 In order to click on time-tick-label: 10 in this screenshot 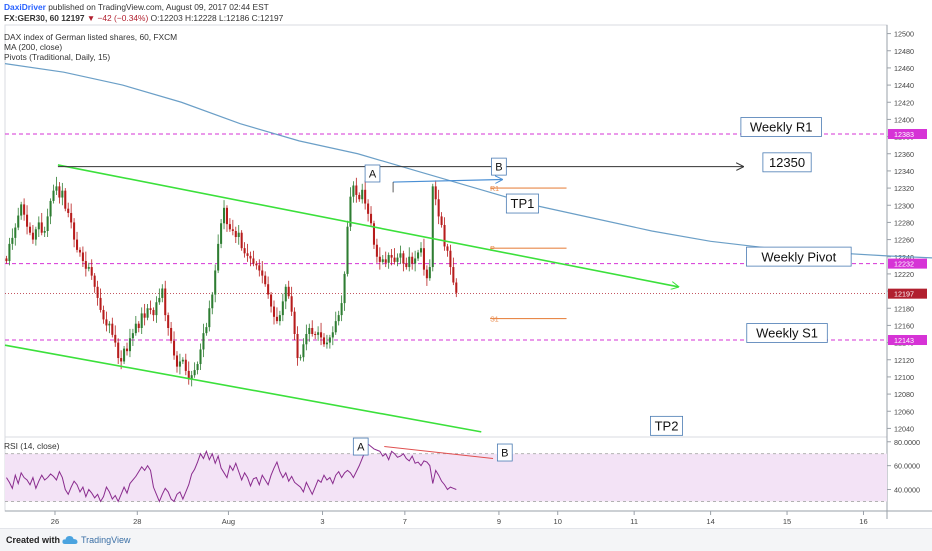, I will do `click(558, 521)`.